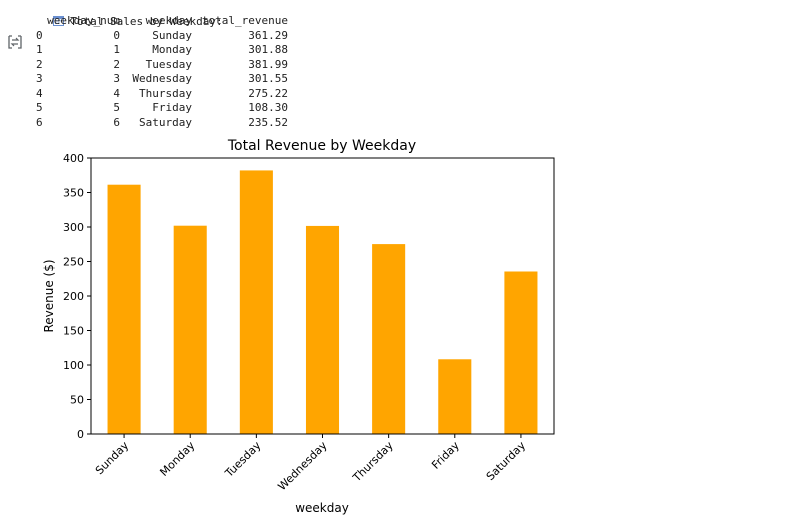  What do you see at coordinates (83, 20) in the screenshot?
I see `column-header: weekday_num` at bounding box center [83, 20].